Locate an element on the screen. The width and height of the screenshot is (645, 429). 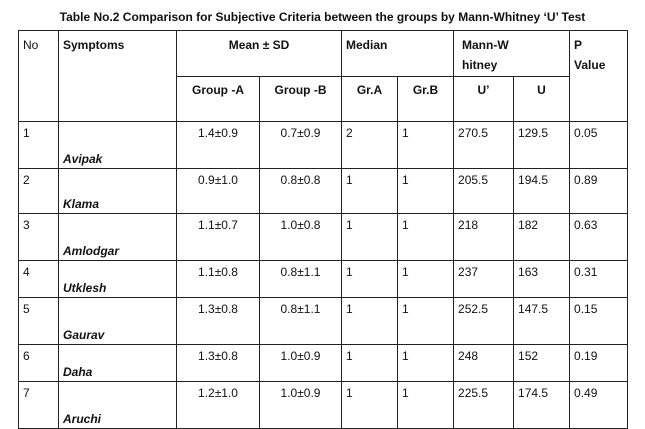
header-symptoms: Symptoms is located at coordinates (117, 76).